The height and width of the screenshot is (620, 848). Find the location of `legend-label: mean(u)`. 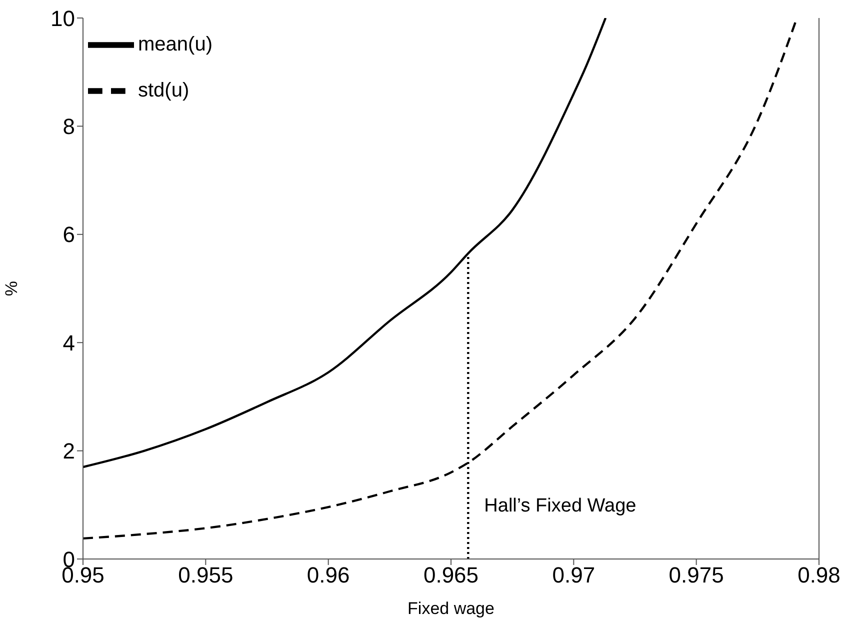

legend-label: mean(u) is located at coordinates (175, 44).